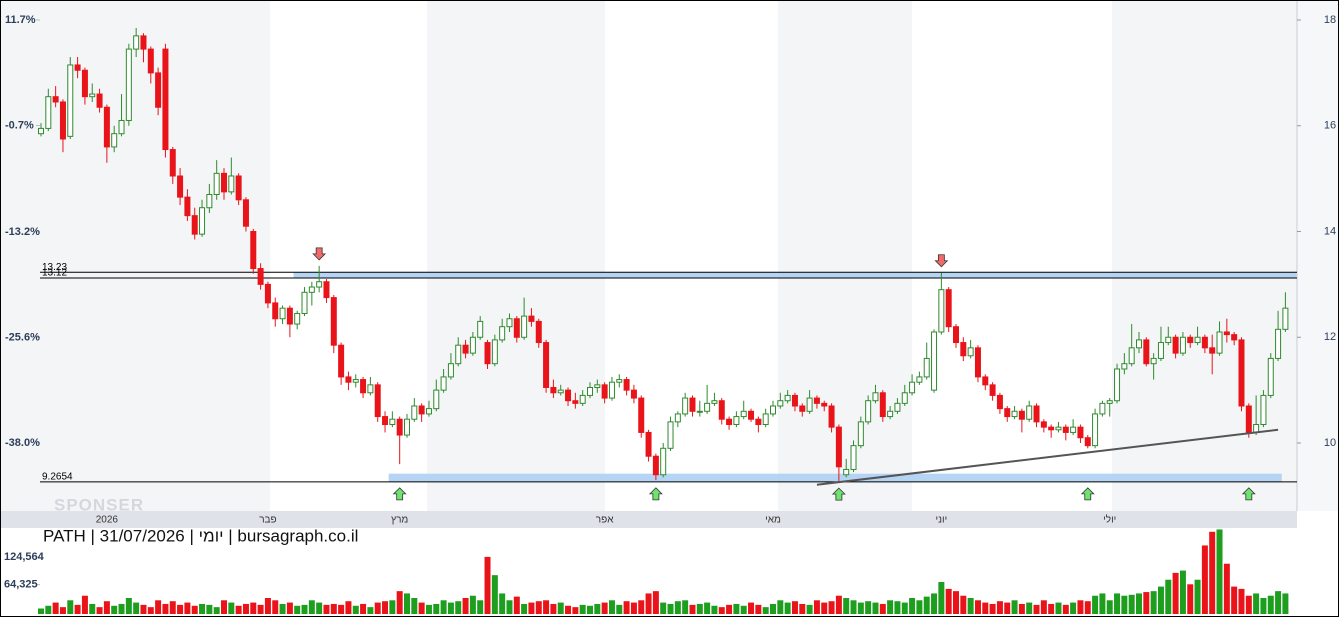  What do you see at coordinates (1330, 231) in the screenshot?
I see `y-tick-label: 14` at bounding box center [1330, 231].